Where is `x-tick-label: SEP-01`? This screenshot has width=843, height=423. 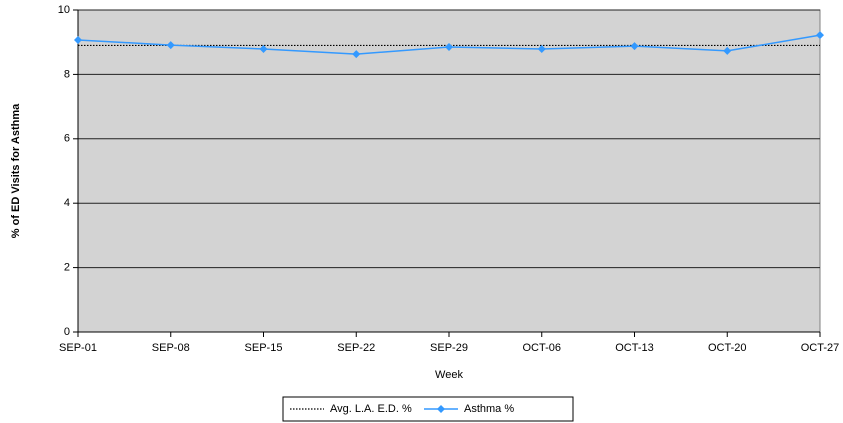
x-tick-label: SEP-01 is located at coordinates (78, 348).